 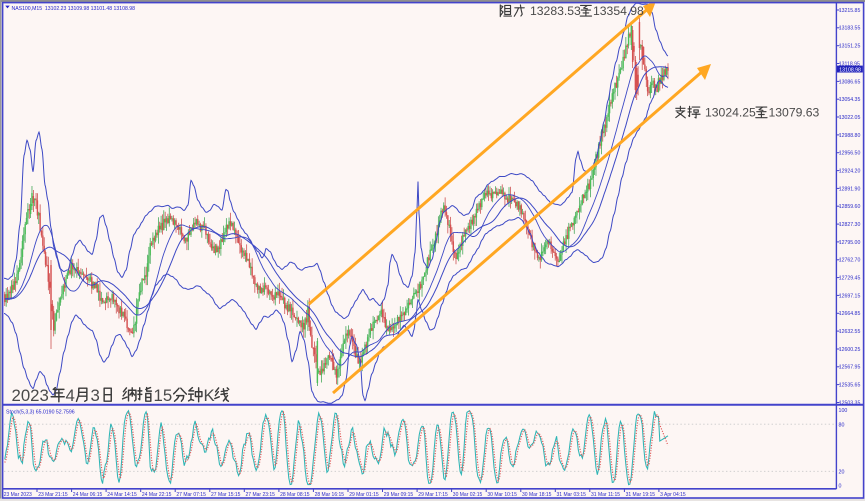 I want to click on svg-text: 12632.55, so click(x=850, y=332).